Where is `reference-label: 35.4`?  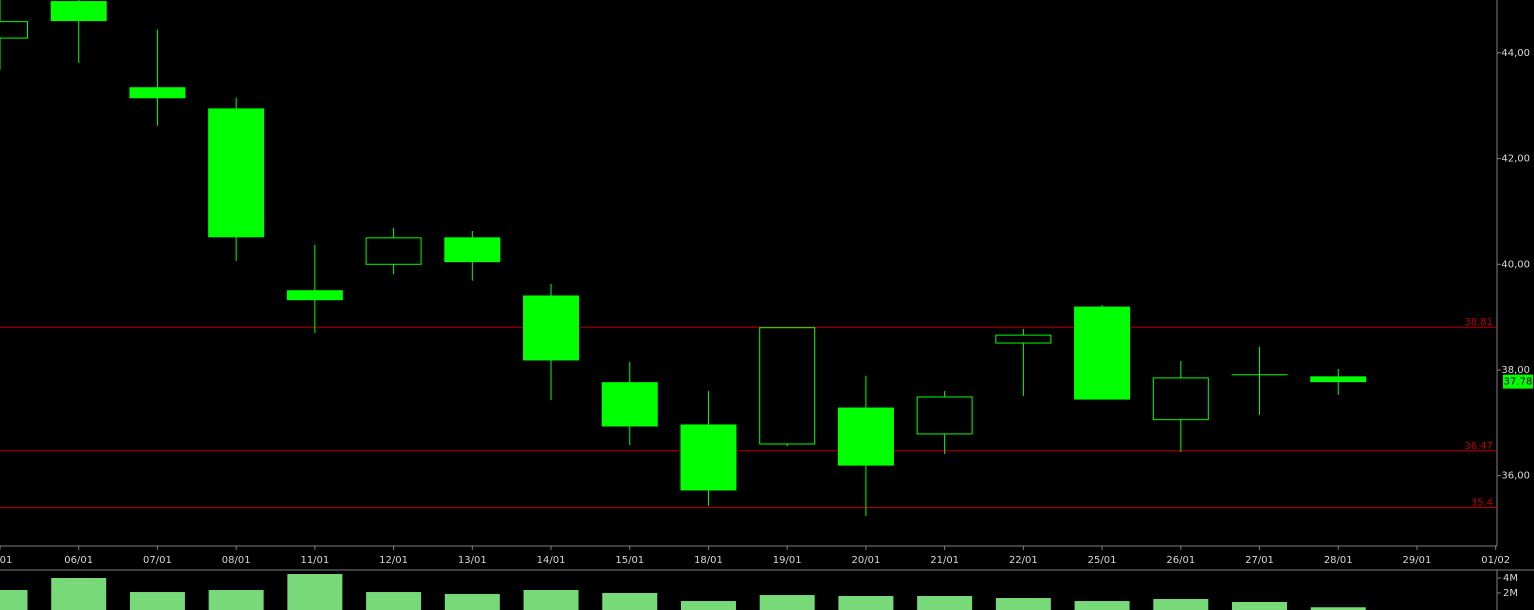
reference-label: 35.4 is located at coordinates (1482, 502).